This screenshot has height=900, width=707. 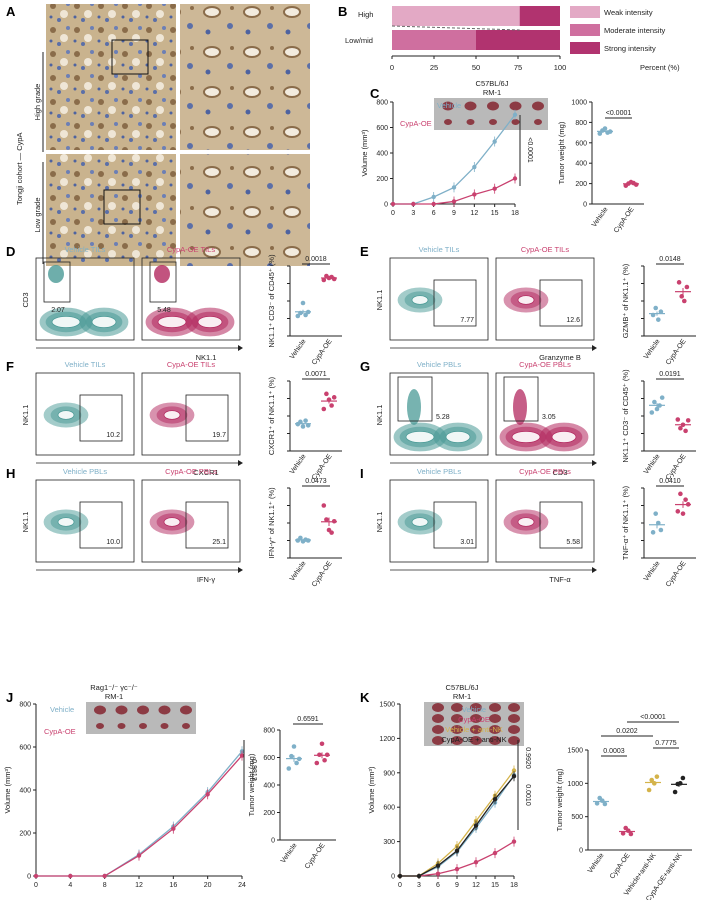 I want to click on strain-label: C57BL/6J, so click(x=462, y=687).